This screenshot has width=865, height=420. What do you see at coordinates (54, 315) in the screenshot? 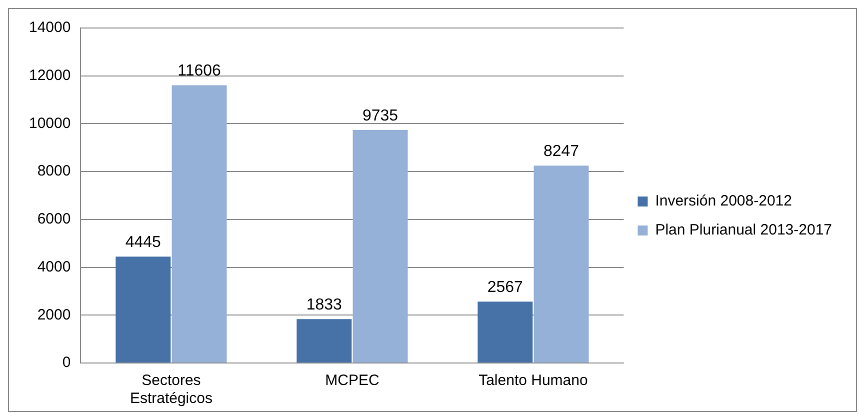
I see `y-tick-label: 2000` at bounding box center [54, 315].